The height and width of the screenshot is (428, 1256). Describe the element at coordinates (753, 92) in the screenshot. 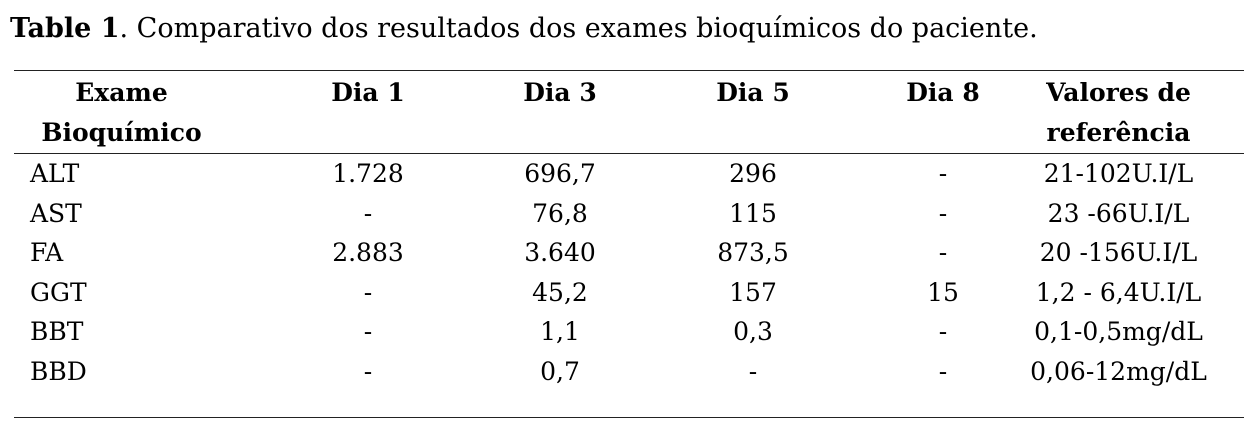

I see `header-line: Dia 5` at that location.